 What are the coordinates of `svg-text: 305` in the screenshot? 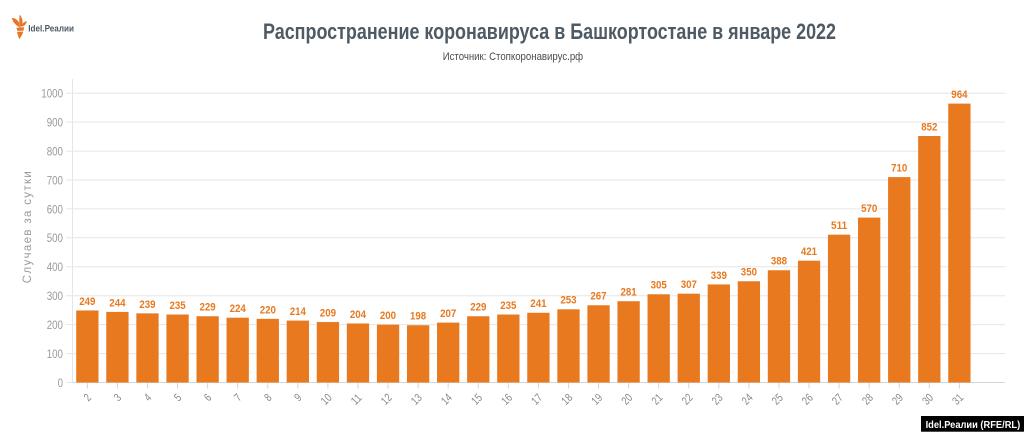 It's located at (659, 286).